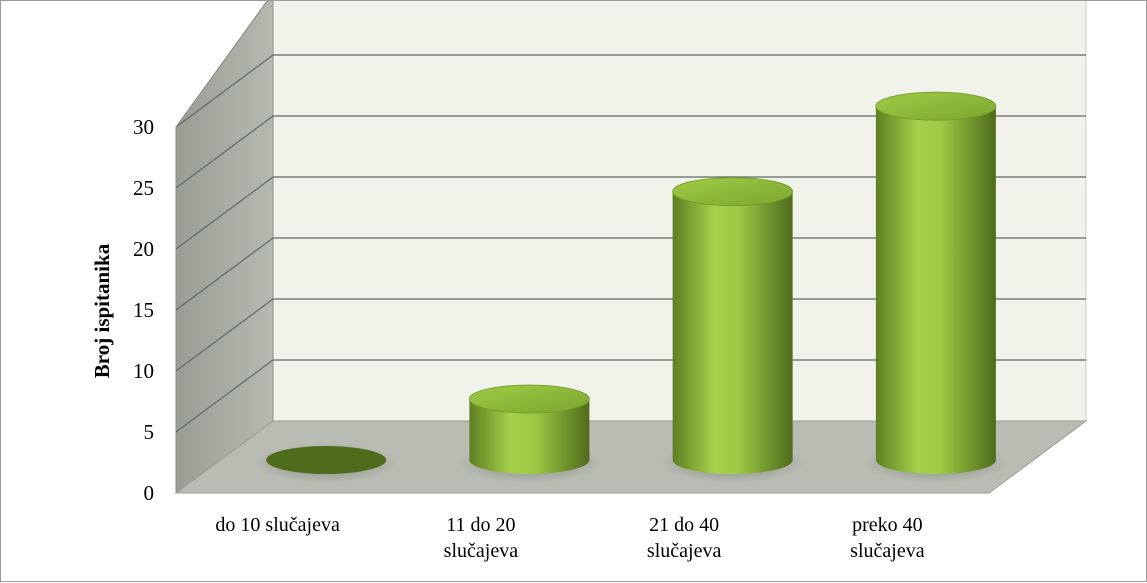  What do you see at coordinates (684, 538) in the screenshot?
I see `x-category-2: 21 do 40 slučajeva` at bounding box center [684, 538].